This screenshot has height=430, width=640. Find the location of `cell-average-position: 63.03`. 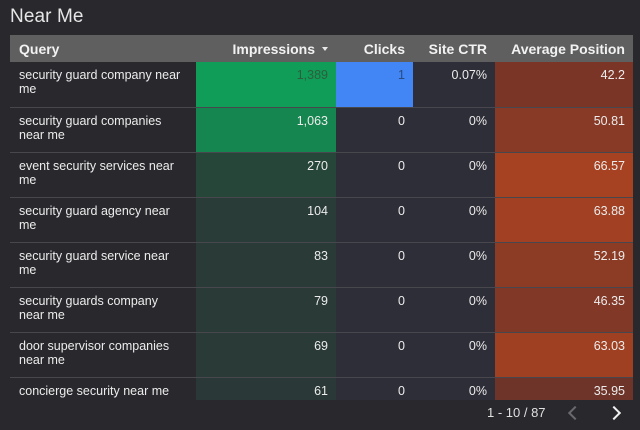

cell-average-position: 63.03 is located at coordinates (564, 355).